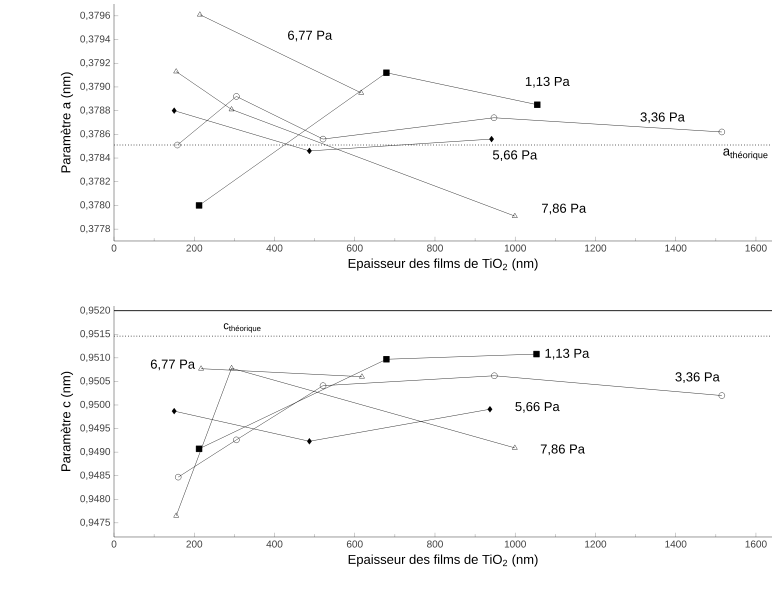 This screenshot has height=610, width=784. Describe the element at coordinates (95, 405) in the screenshot. I see `y-tick-label: 0,9500` at that location.